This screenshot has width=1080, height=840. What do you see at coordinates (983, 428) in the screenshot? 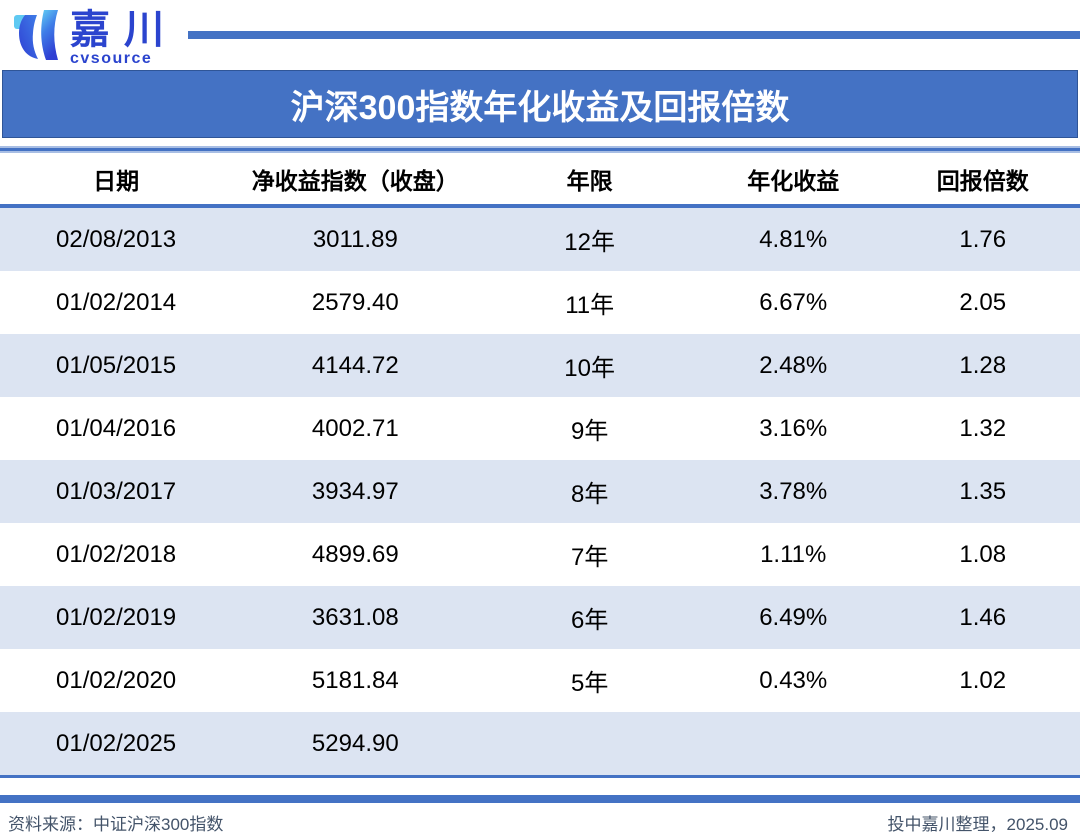
I see `cell-return-multiple: 1.32` at bounding box center [983, 428].